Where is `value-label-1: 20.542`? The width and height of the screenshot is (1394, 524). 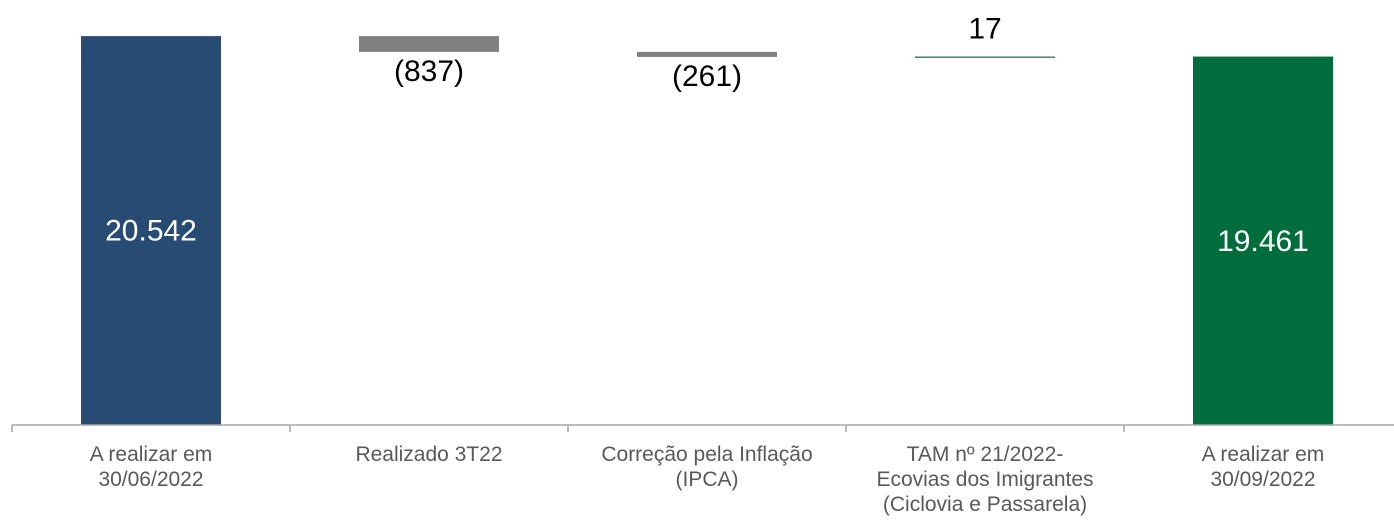
value-label-1: 20.542 is located at coordinates (151, 231).